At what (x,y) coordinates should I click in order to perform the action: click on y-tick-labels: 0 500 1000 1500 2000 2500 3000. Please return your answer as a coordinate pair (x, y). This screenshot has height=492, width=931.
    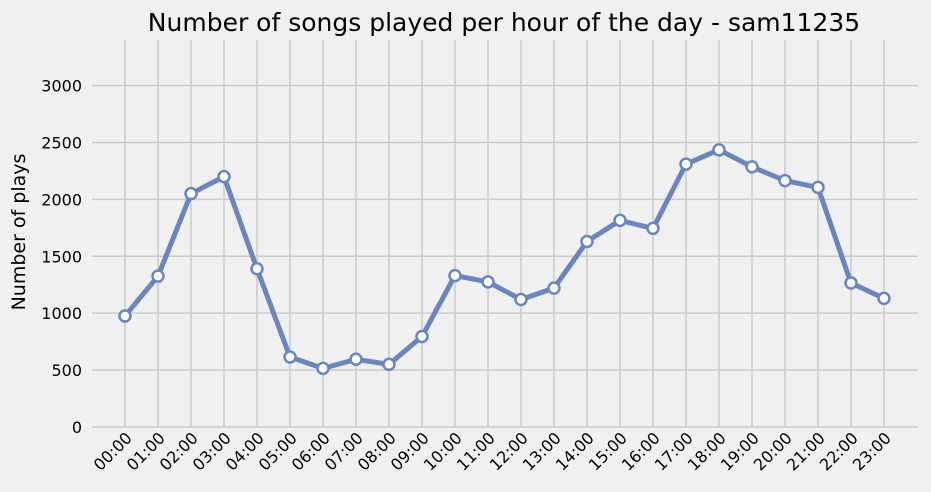
    Looking at the image, I should click on (61, 257).